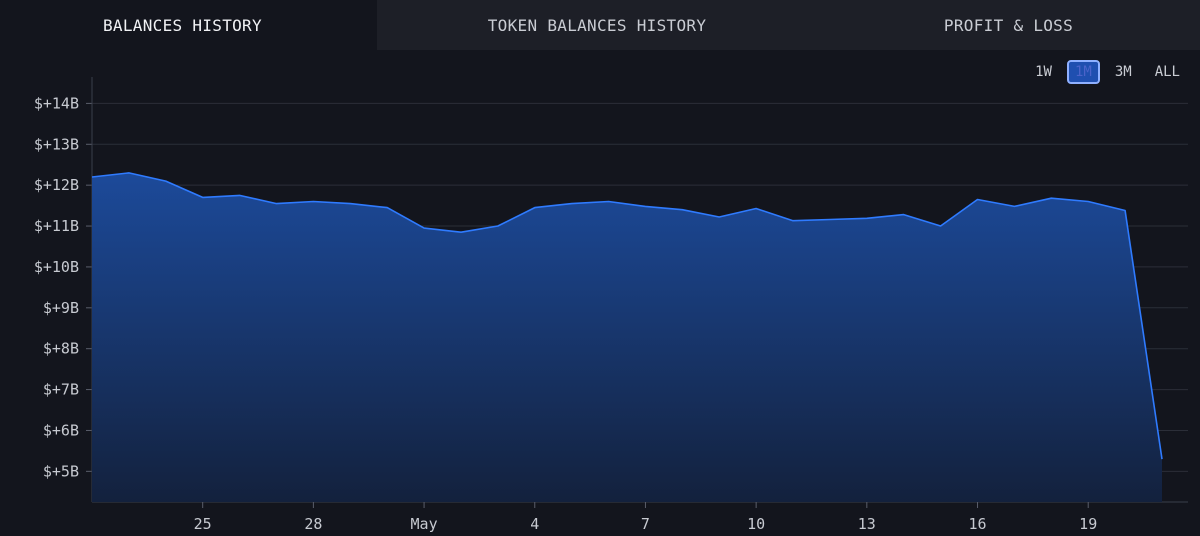 This screenshot has height=536, width=1200. What do you see at coordinates (597, 25) in the screenshot?
I see `tab-token-balances-history: TOKEN BALANCES HISTORY` at bounding box center [597, 25].